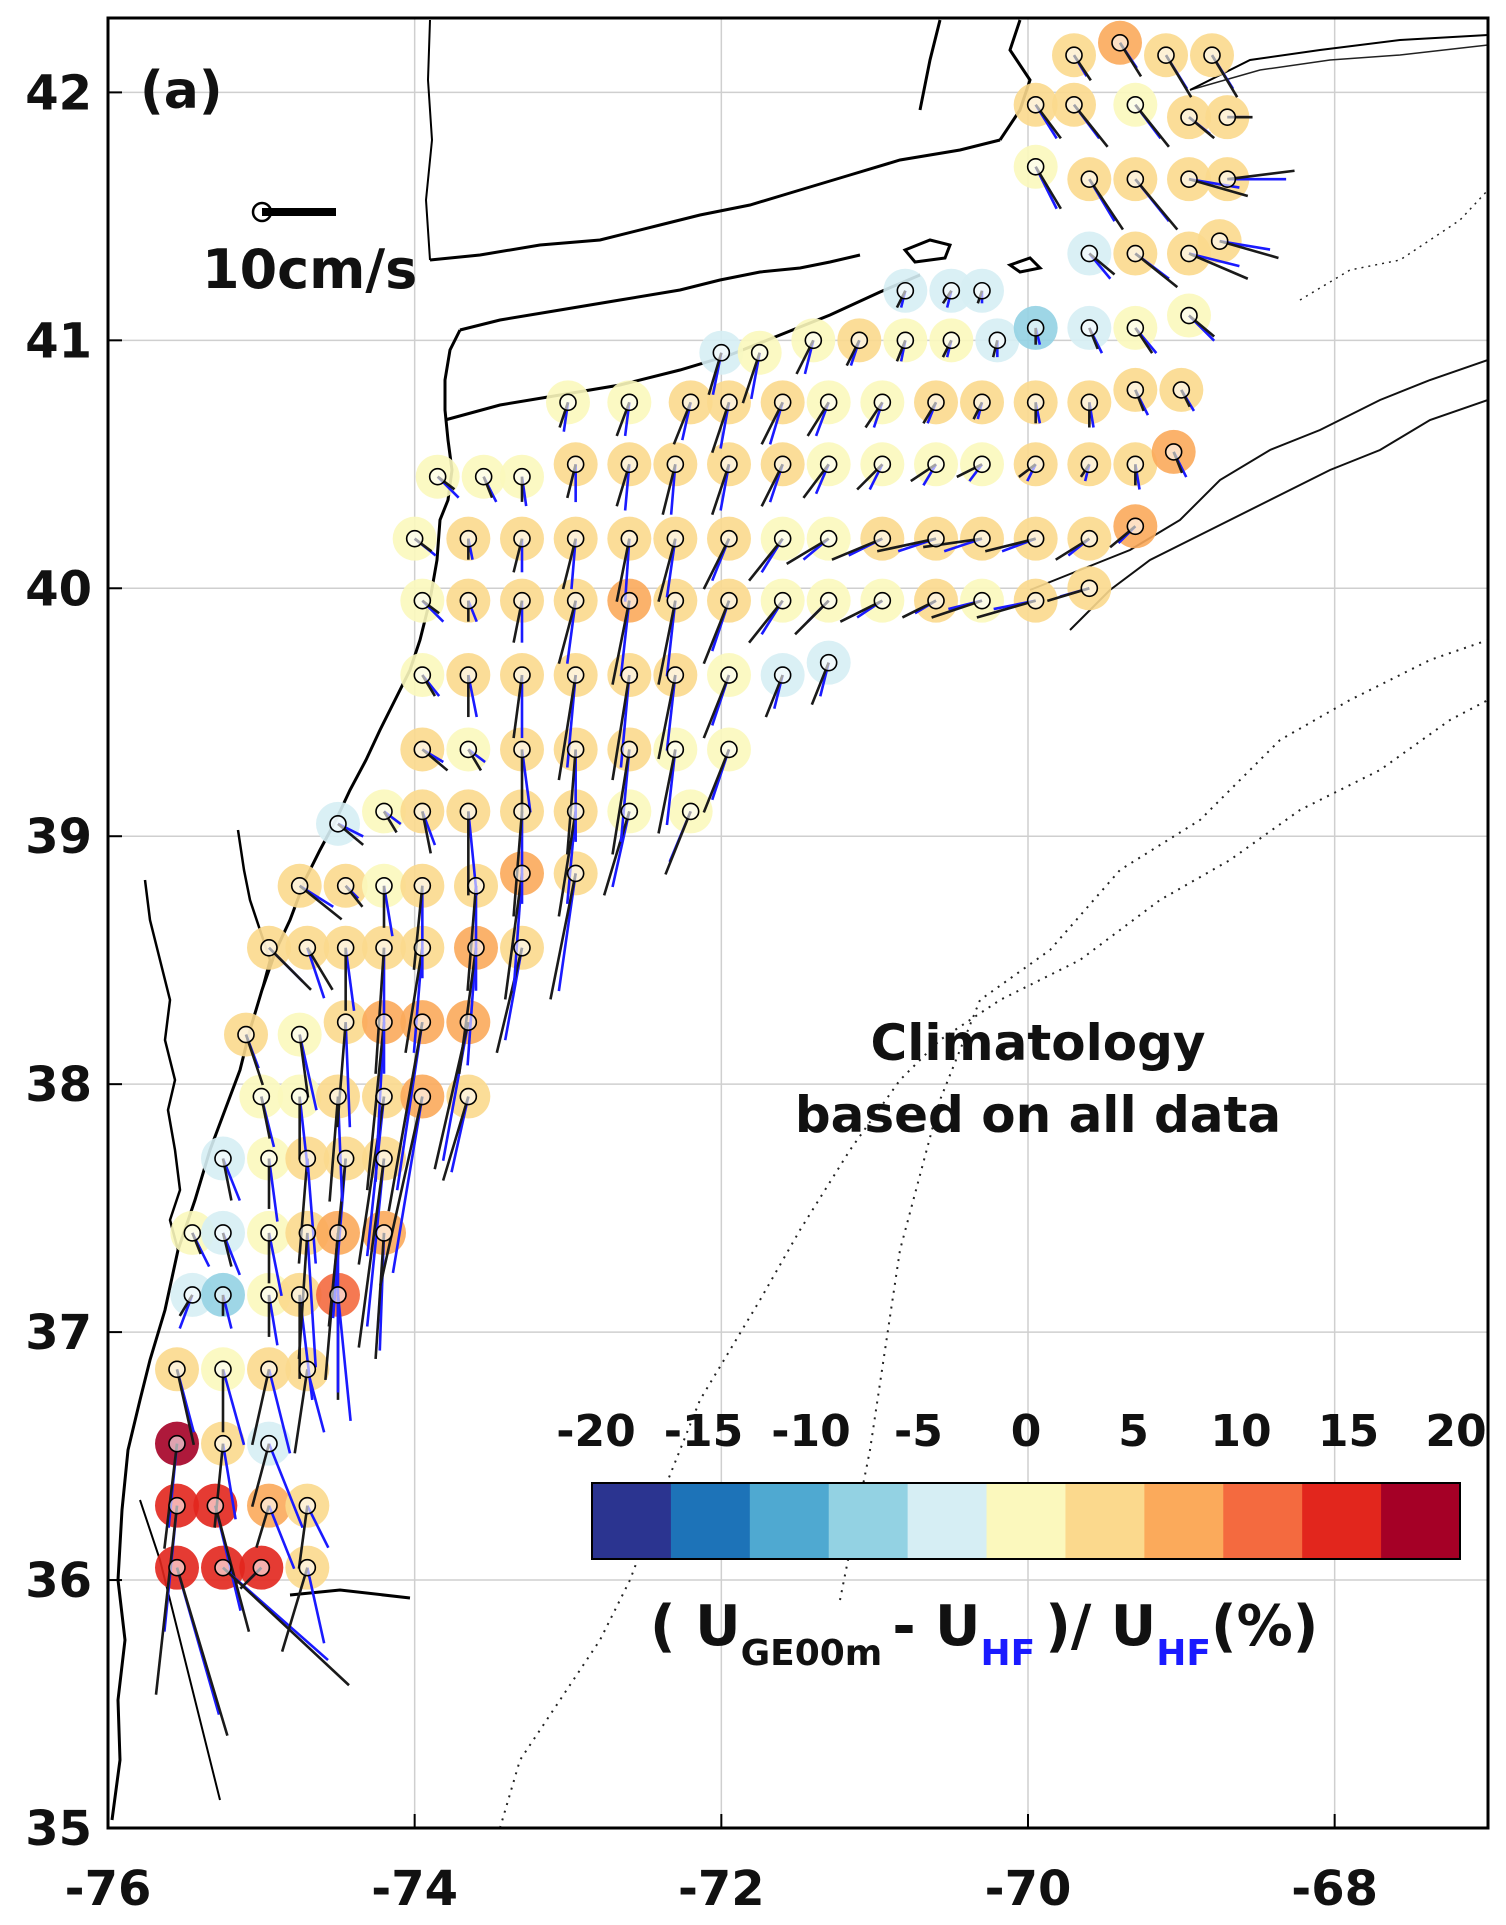 This screenshot has width=1506, height=1925. What do you see at coordinates (660, 292) in the screenshot?
I see `coastline-long-island` at bounding box center [660, 292].